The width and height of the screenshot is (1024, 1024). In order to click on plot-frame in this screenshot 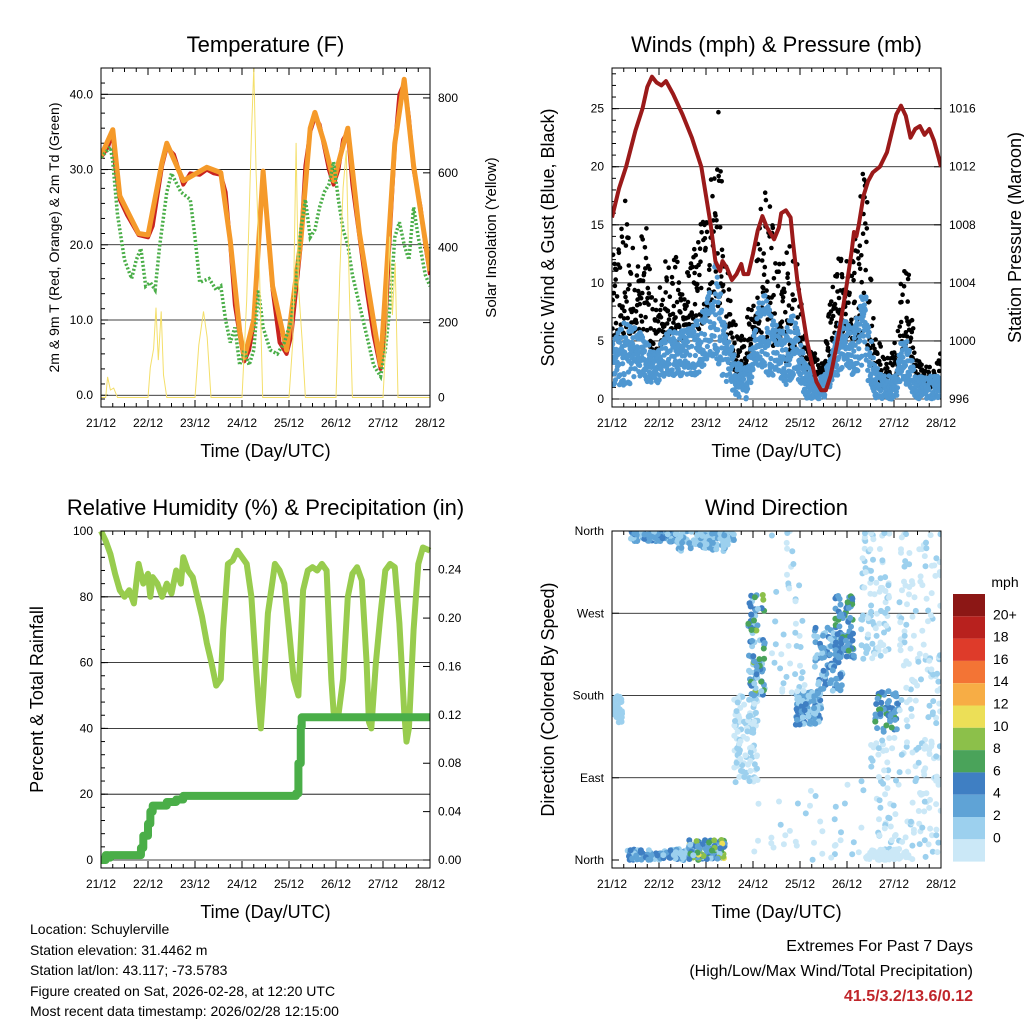, I will do `click(265, 237)`.